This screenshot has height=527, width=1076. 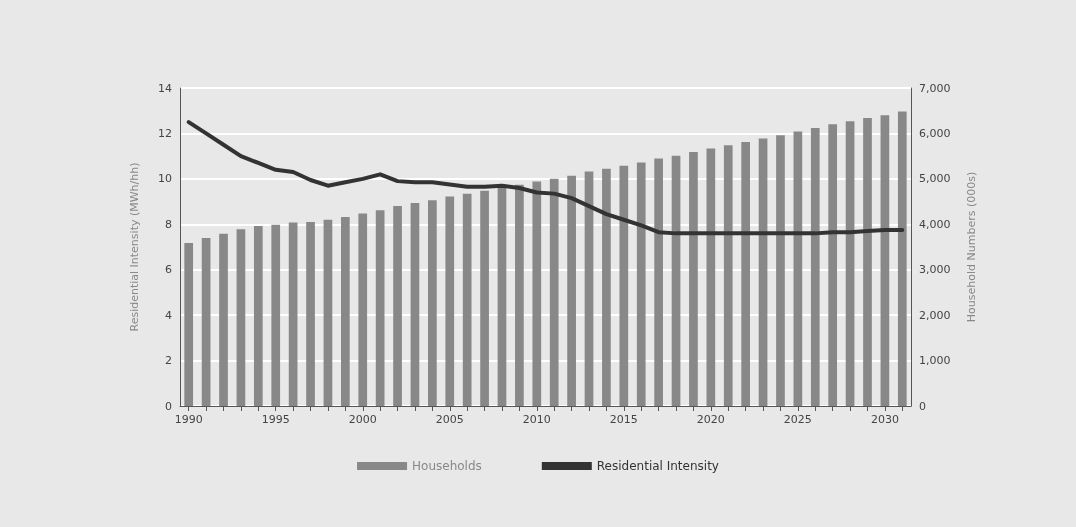 I want to click on y2-tick-label: 3,000, so click(x=935, y=270).